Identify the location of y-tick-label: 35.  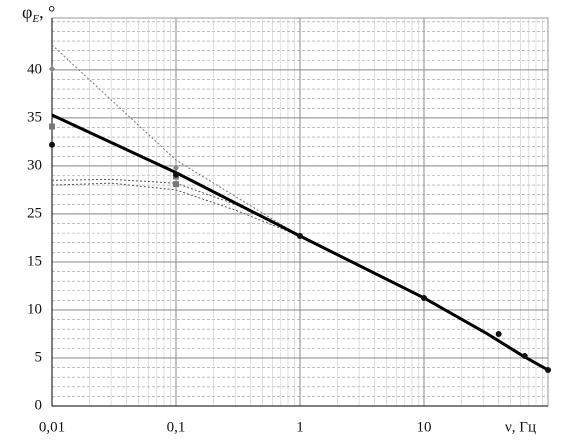
(34, 117).